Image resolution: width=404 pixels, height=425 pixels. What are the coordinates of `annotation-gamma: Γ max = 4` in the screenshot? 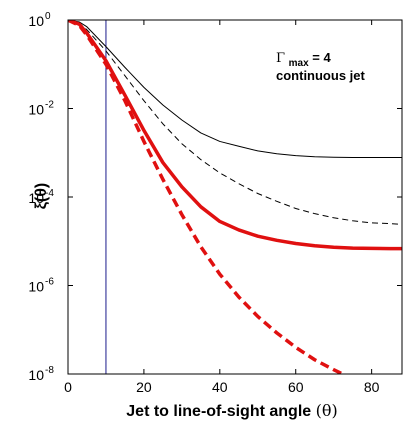 It's located at (304, 59).